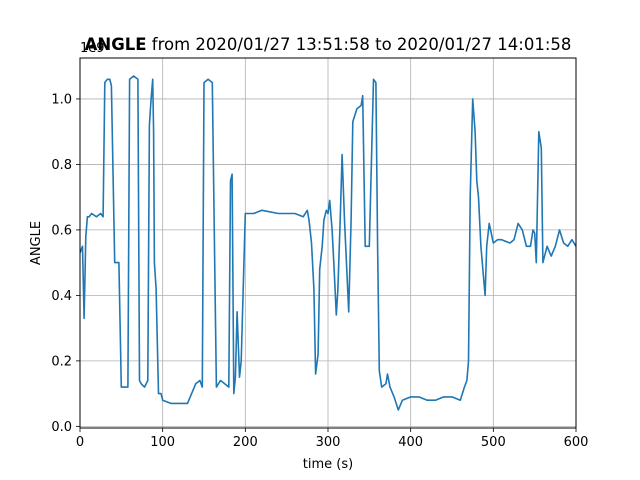 This screenshot has height=480, width=640. What do you see at coordinates (92, 48) in the screenshot?
I see `y-offset-label: 1e9` at bounding box center [92, 48].